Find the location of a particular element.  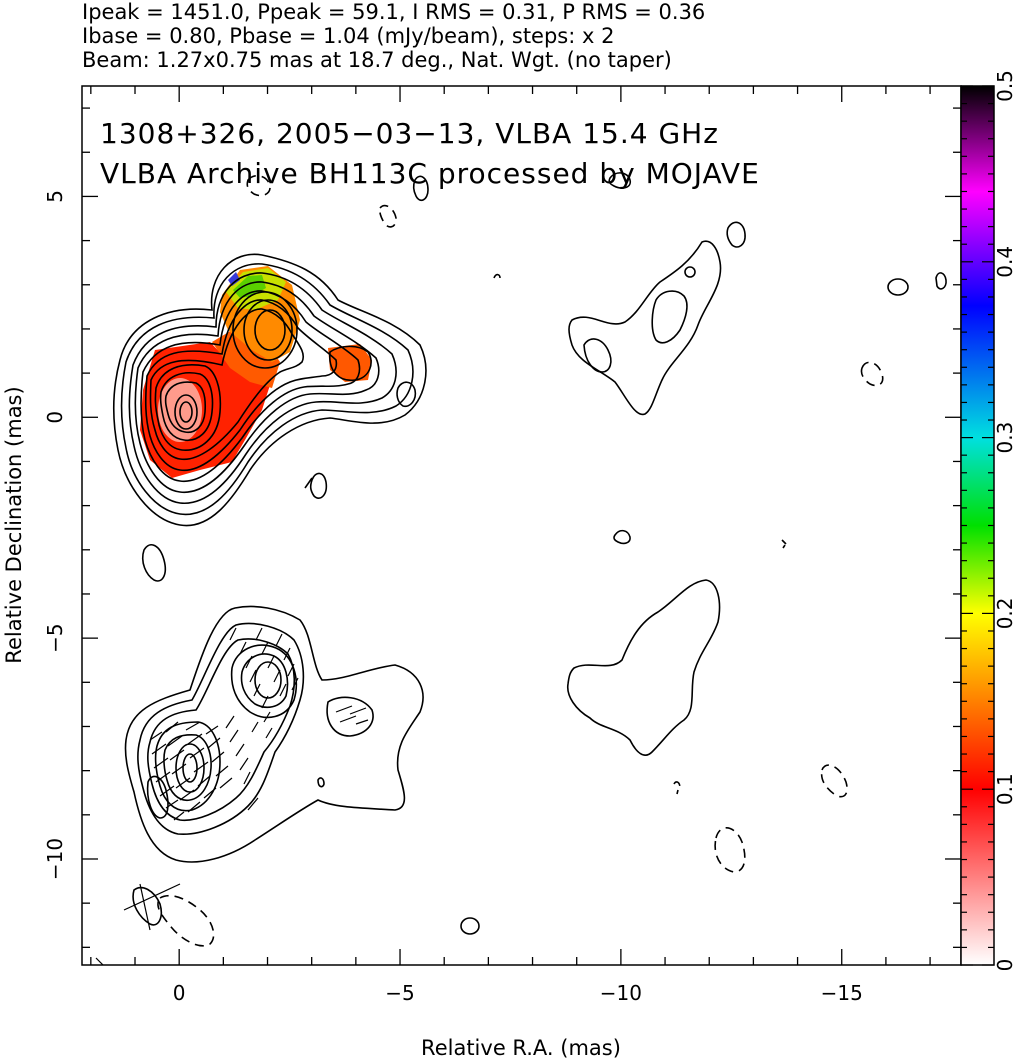

x-tick-label: −5 is located at coordinates (399, 993).